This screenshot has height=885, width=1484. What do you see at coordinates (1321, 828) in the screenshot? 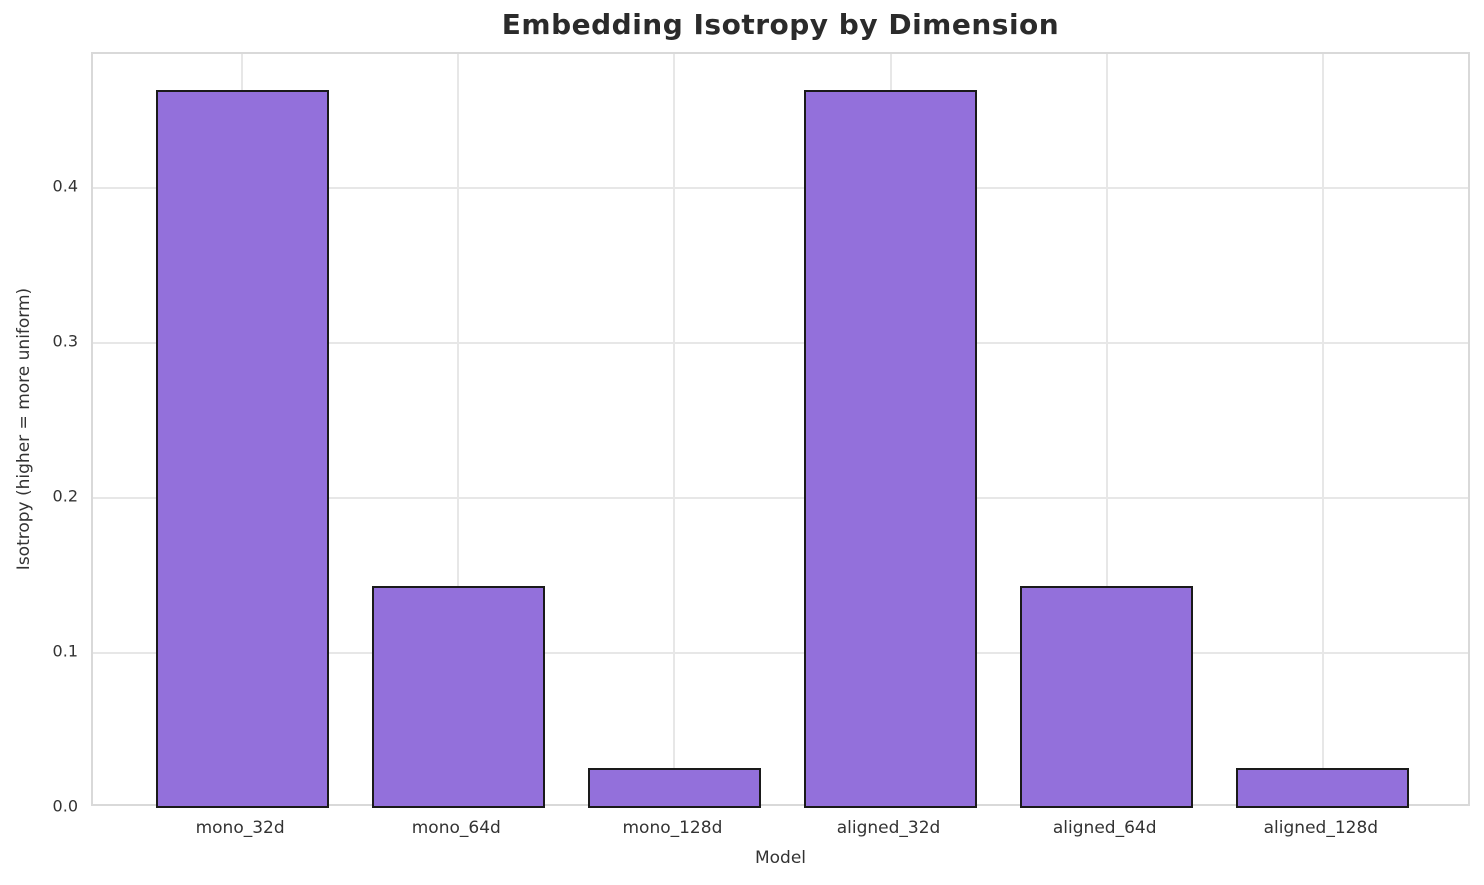
I see `x-tick-label: aligned_128d` at bounding box center [1321, 828].